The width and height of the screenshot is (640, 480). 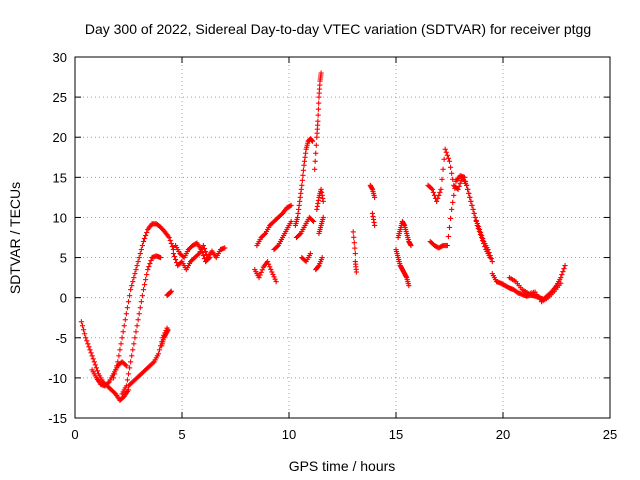 I want to click on x-tick-label: 20, so click(x=503, y=434).